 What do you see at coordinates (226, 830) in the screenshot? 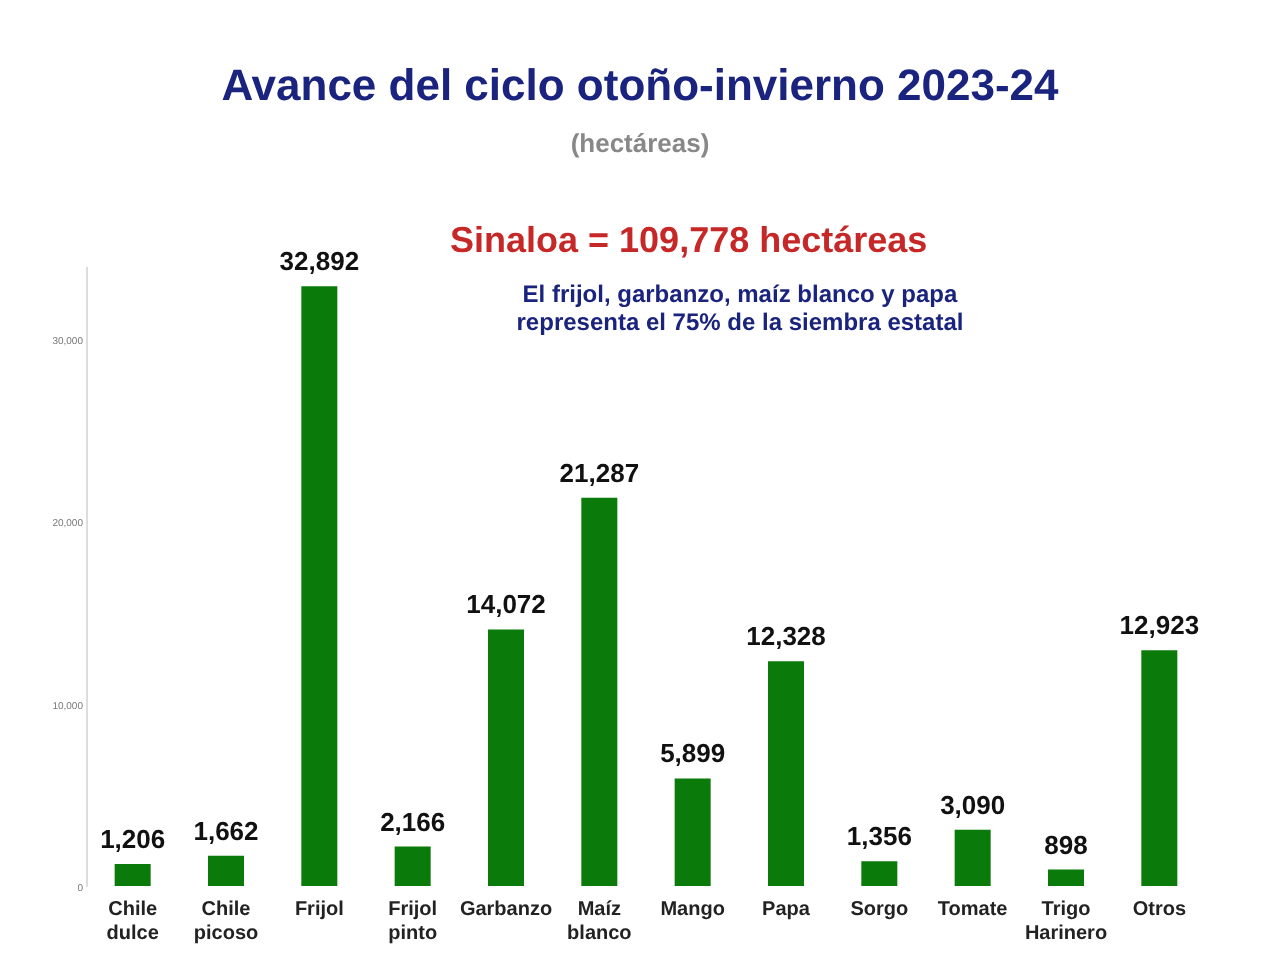
I see `data-label: 1,662` at bounding box center [226, 830].